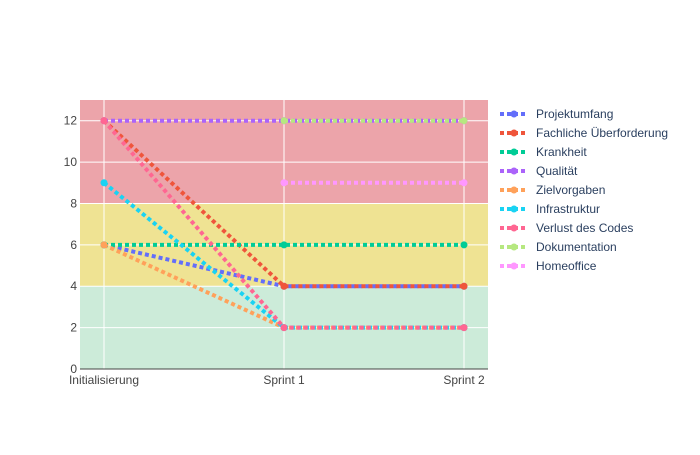 The image size is (700, 455). I want to click on legend-item: Verlust des Codes, so click(566, 228).